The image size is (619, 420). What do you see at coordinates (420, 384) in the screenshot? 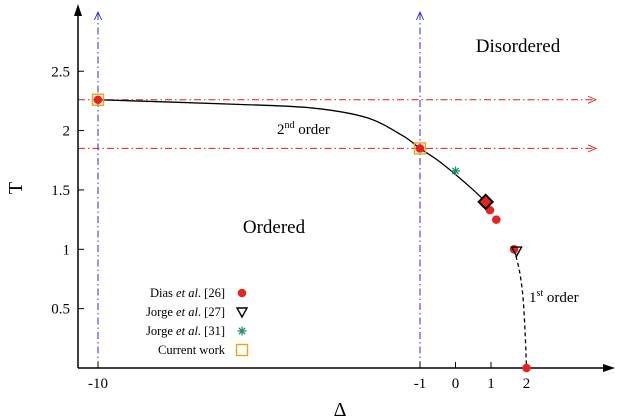
I see `x-tick-label-1: -1` at bounding box center [420, 384].